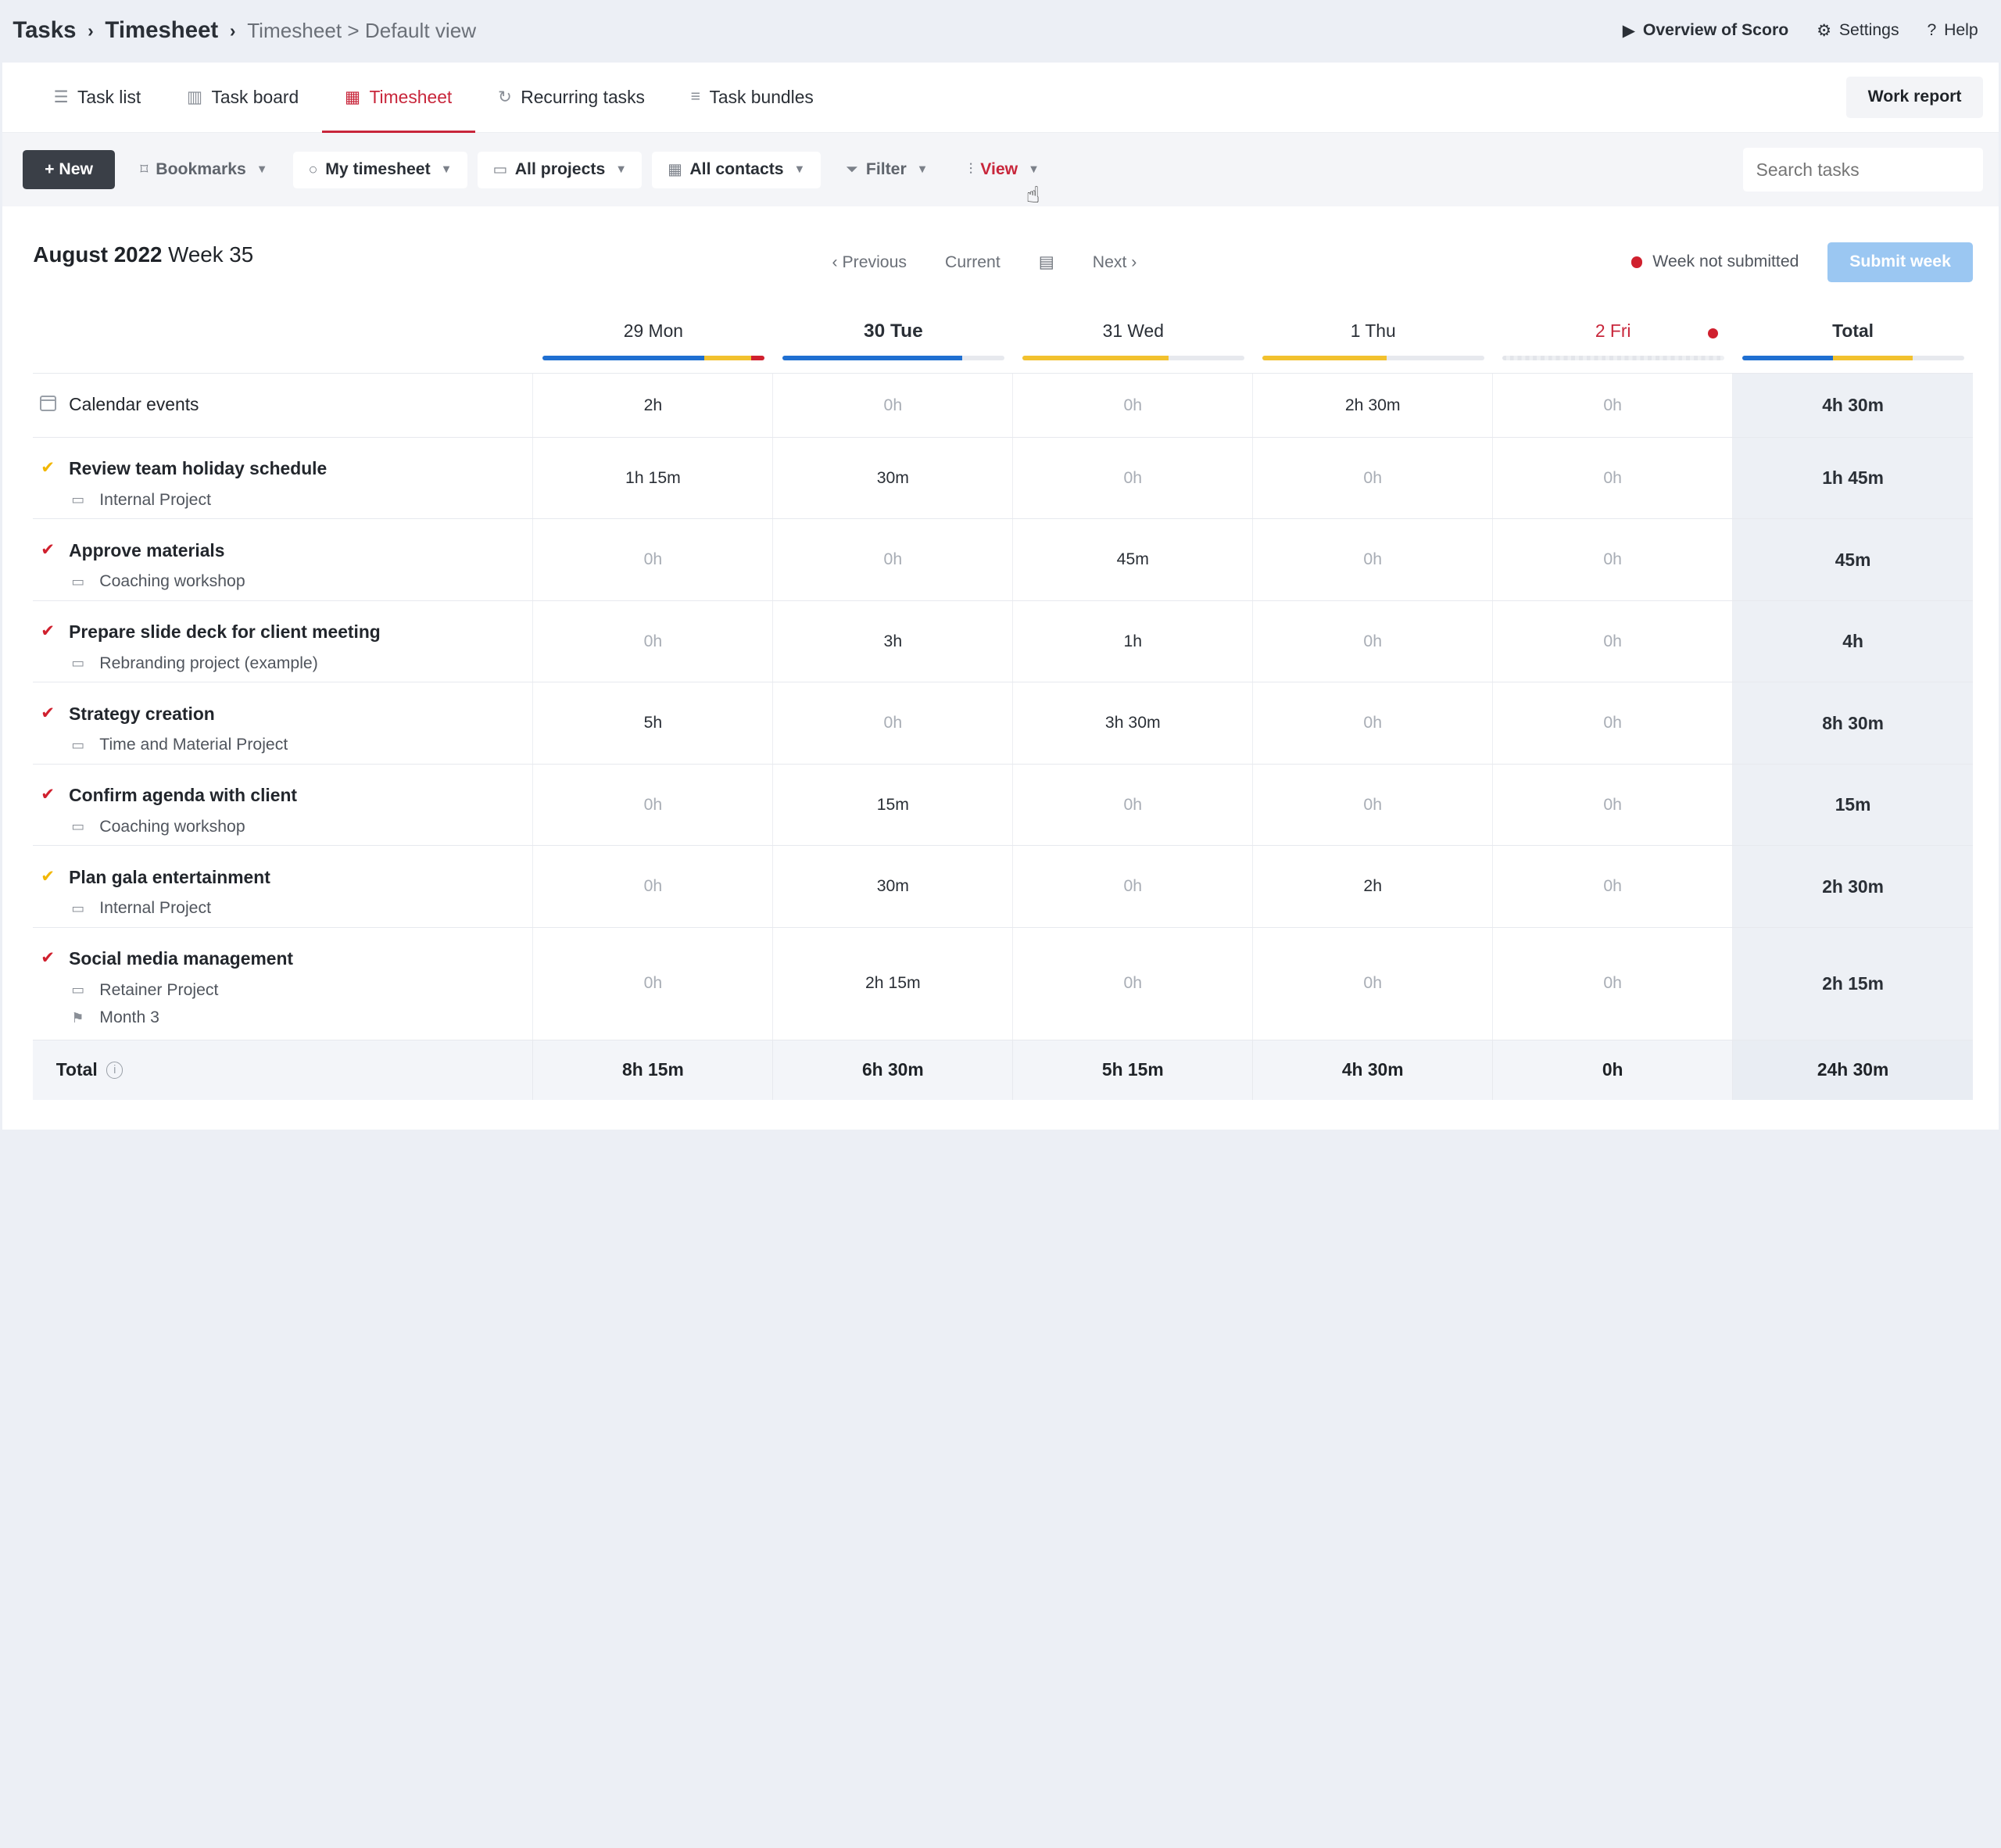 This screenshot has width=2001, height=1848. Describe the element at coordinates (398, 98) in the screenshot. I see `tab-timesheet: ▦ Timesheet` at that location.